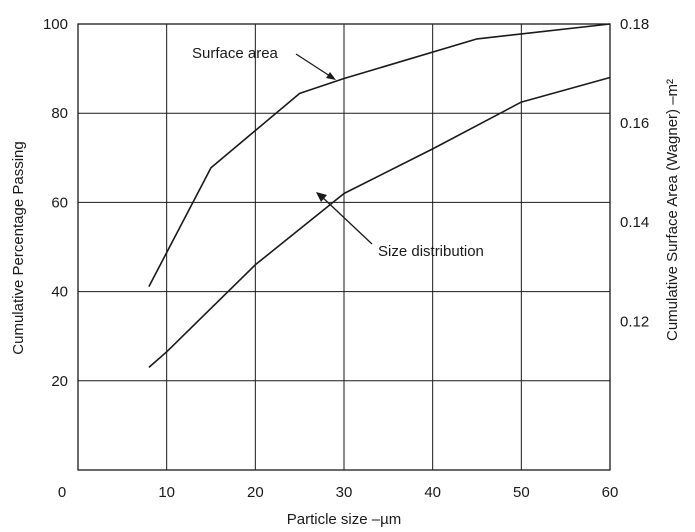 The height and width of the screenshot is (532, 695). I want to click on annotation-size-distribution-arrow, so click(346, 219).